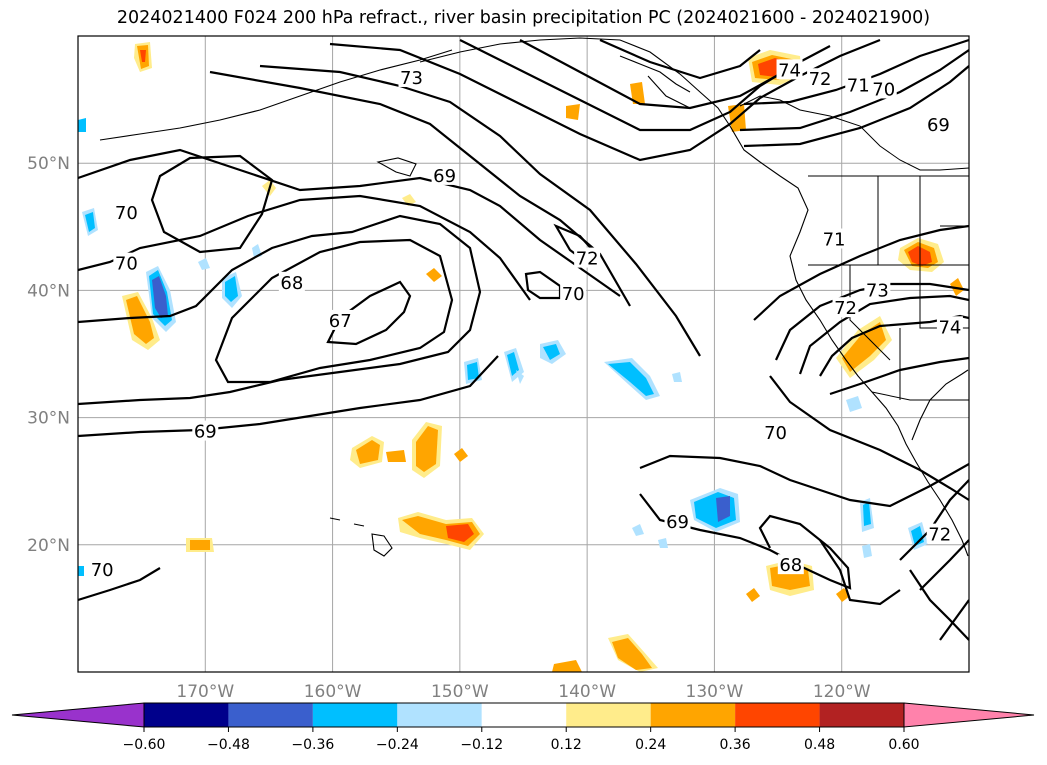 The height and width of the screenshot is (765, 1047). What do you see at coordinates (745, 541) in the screenshot?
I see `contour-line-68-open` at bounding box center [745, 541].